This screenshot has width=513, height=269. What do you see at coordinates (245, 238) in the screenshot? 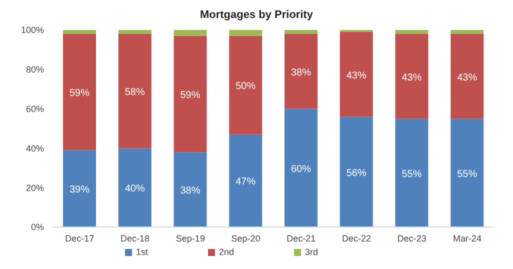
I see `x-tick-label: Sep-20` at bounding box center [245, 238].